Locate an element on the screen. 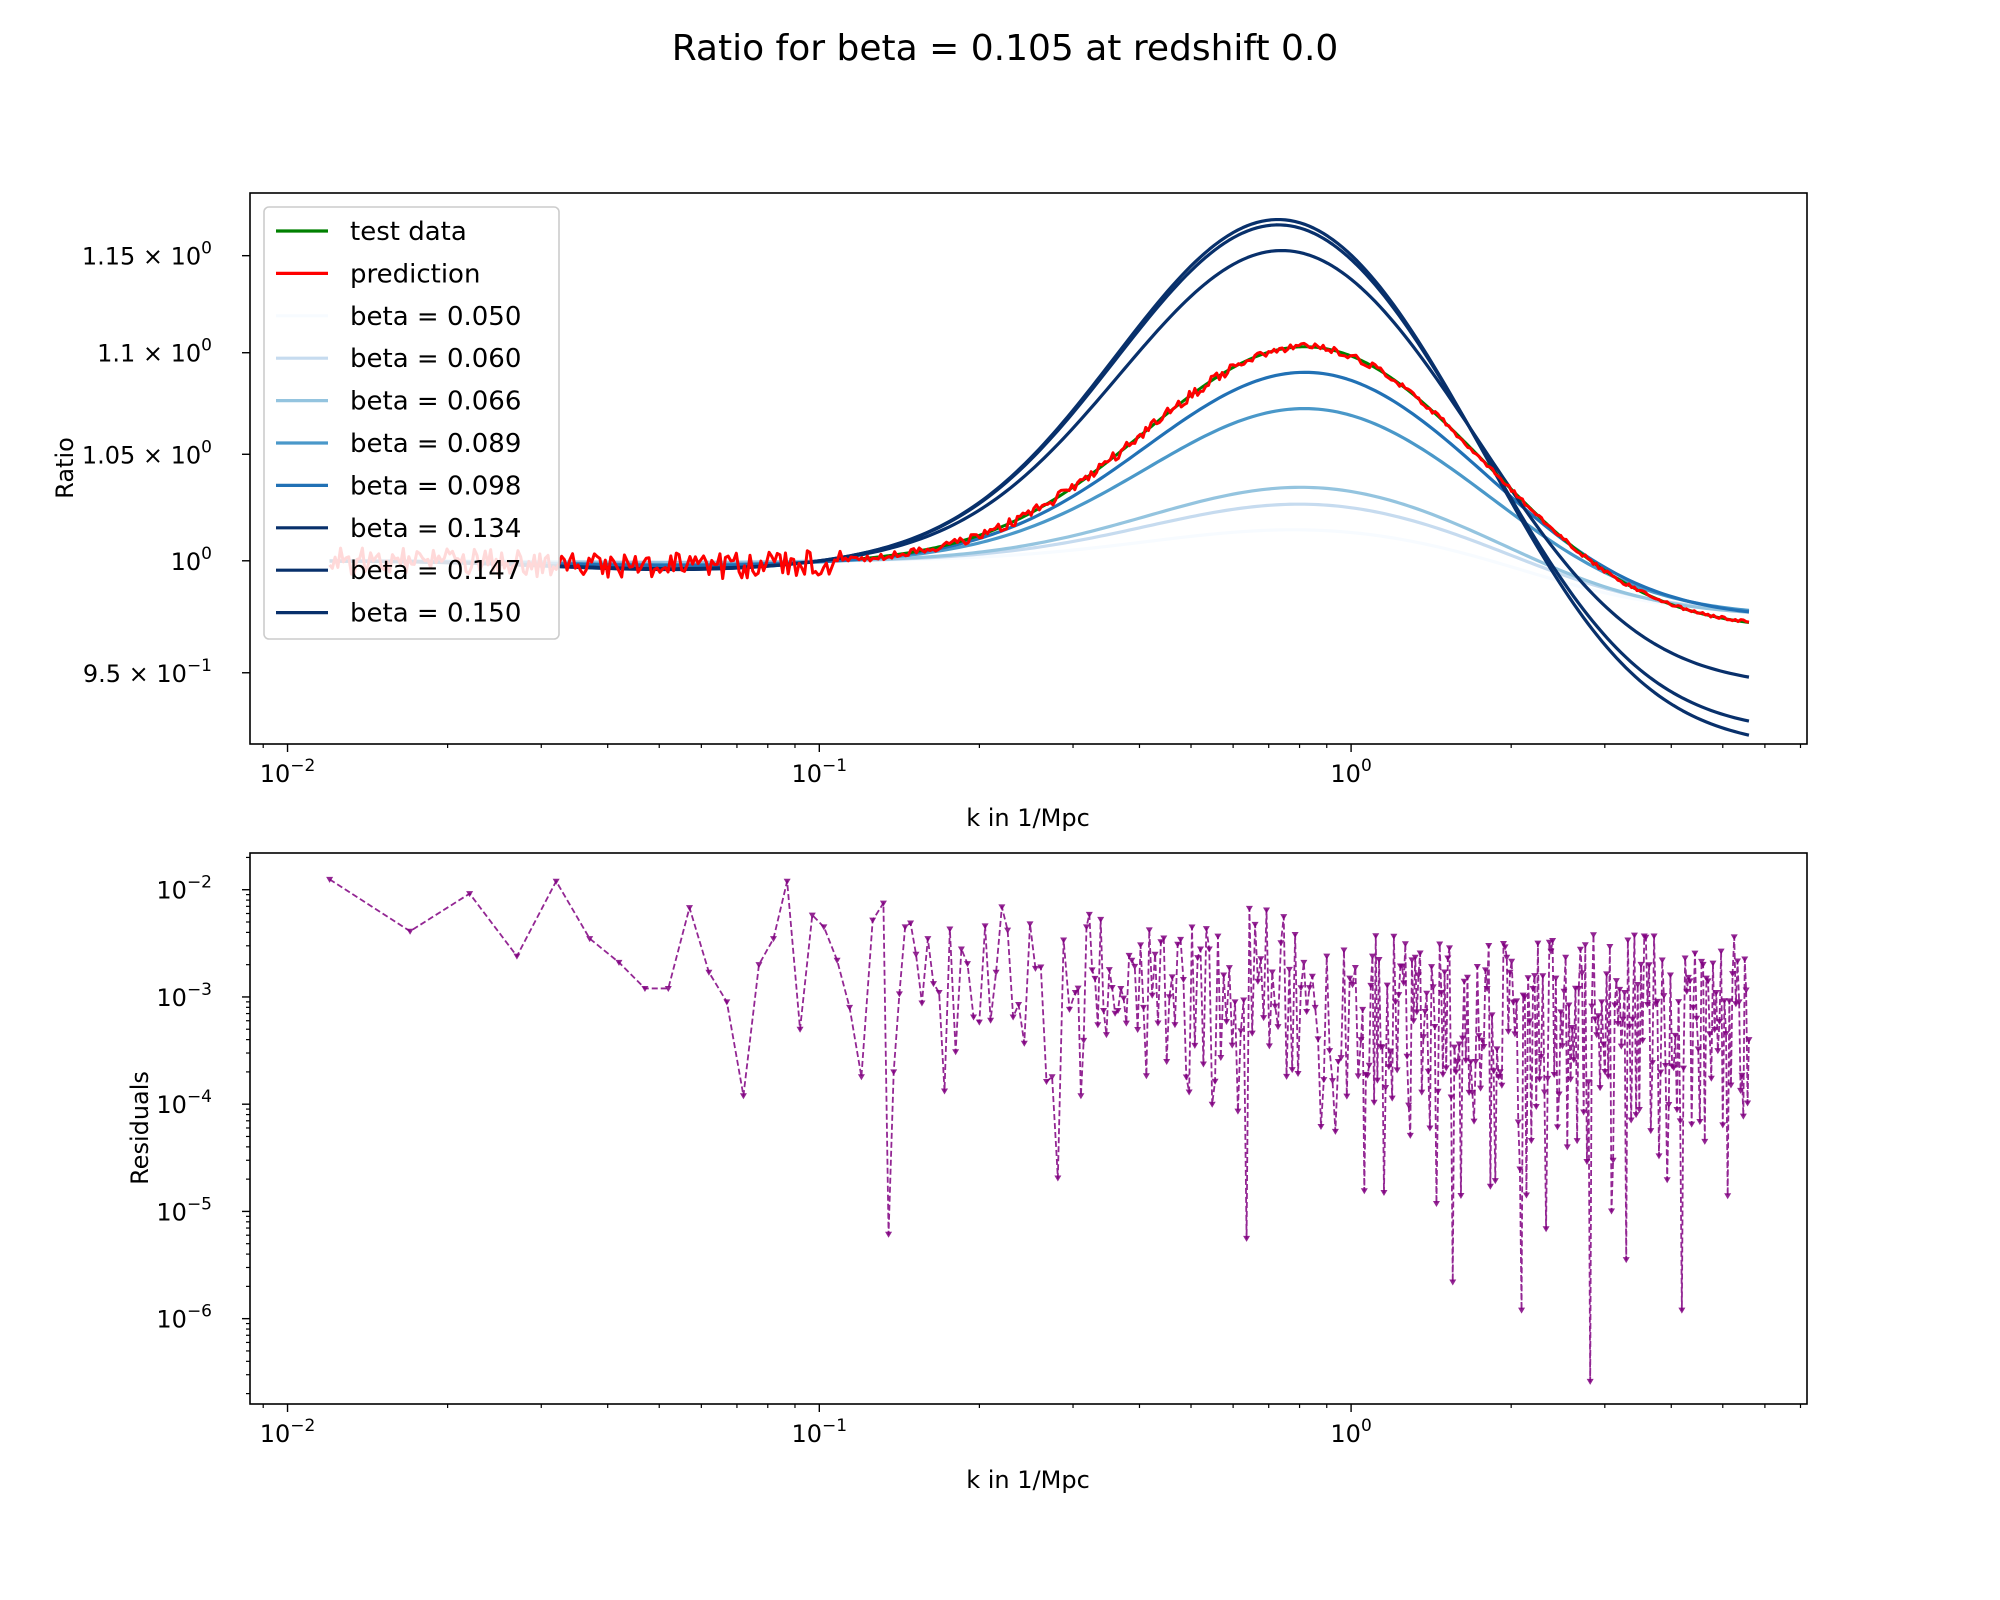  residuals-x-axis-label: k in 1/Mpc is located at coordinates (1028, 1480).